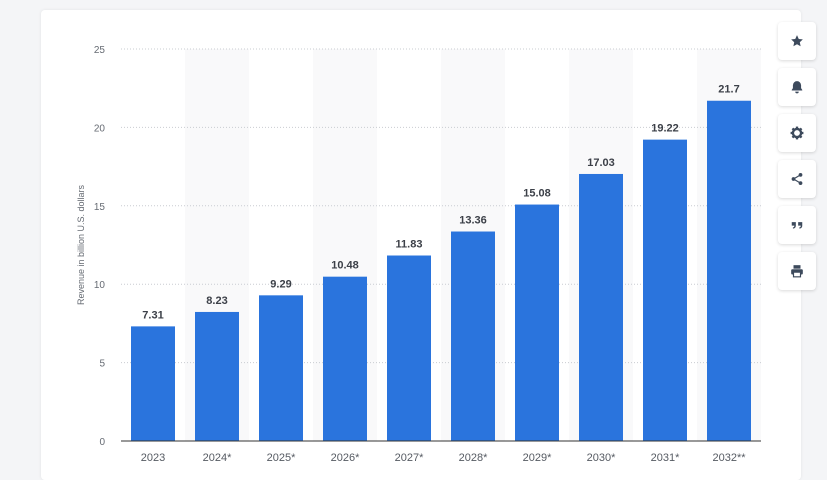 This screenshot has width=827, height=480. I want to click on data-label: 8.23, so click(216, 301).